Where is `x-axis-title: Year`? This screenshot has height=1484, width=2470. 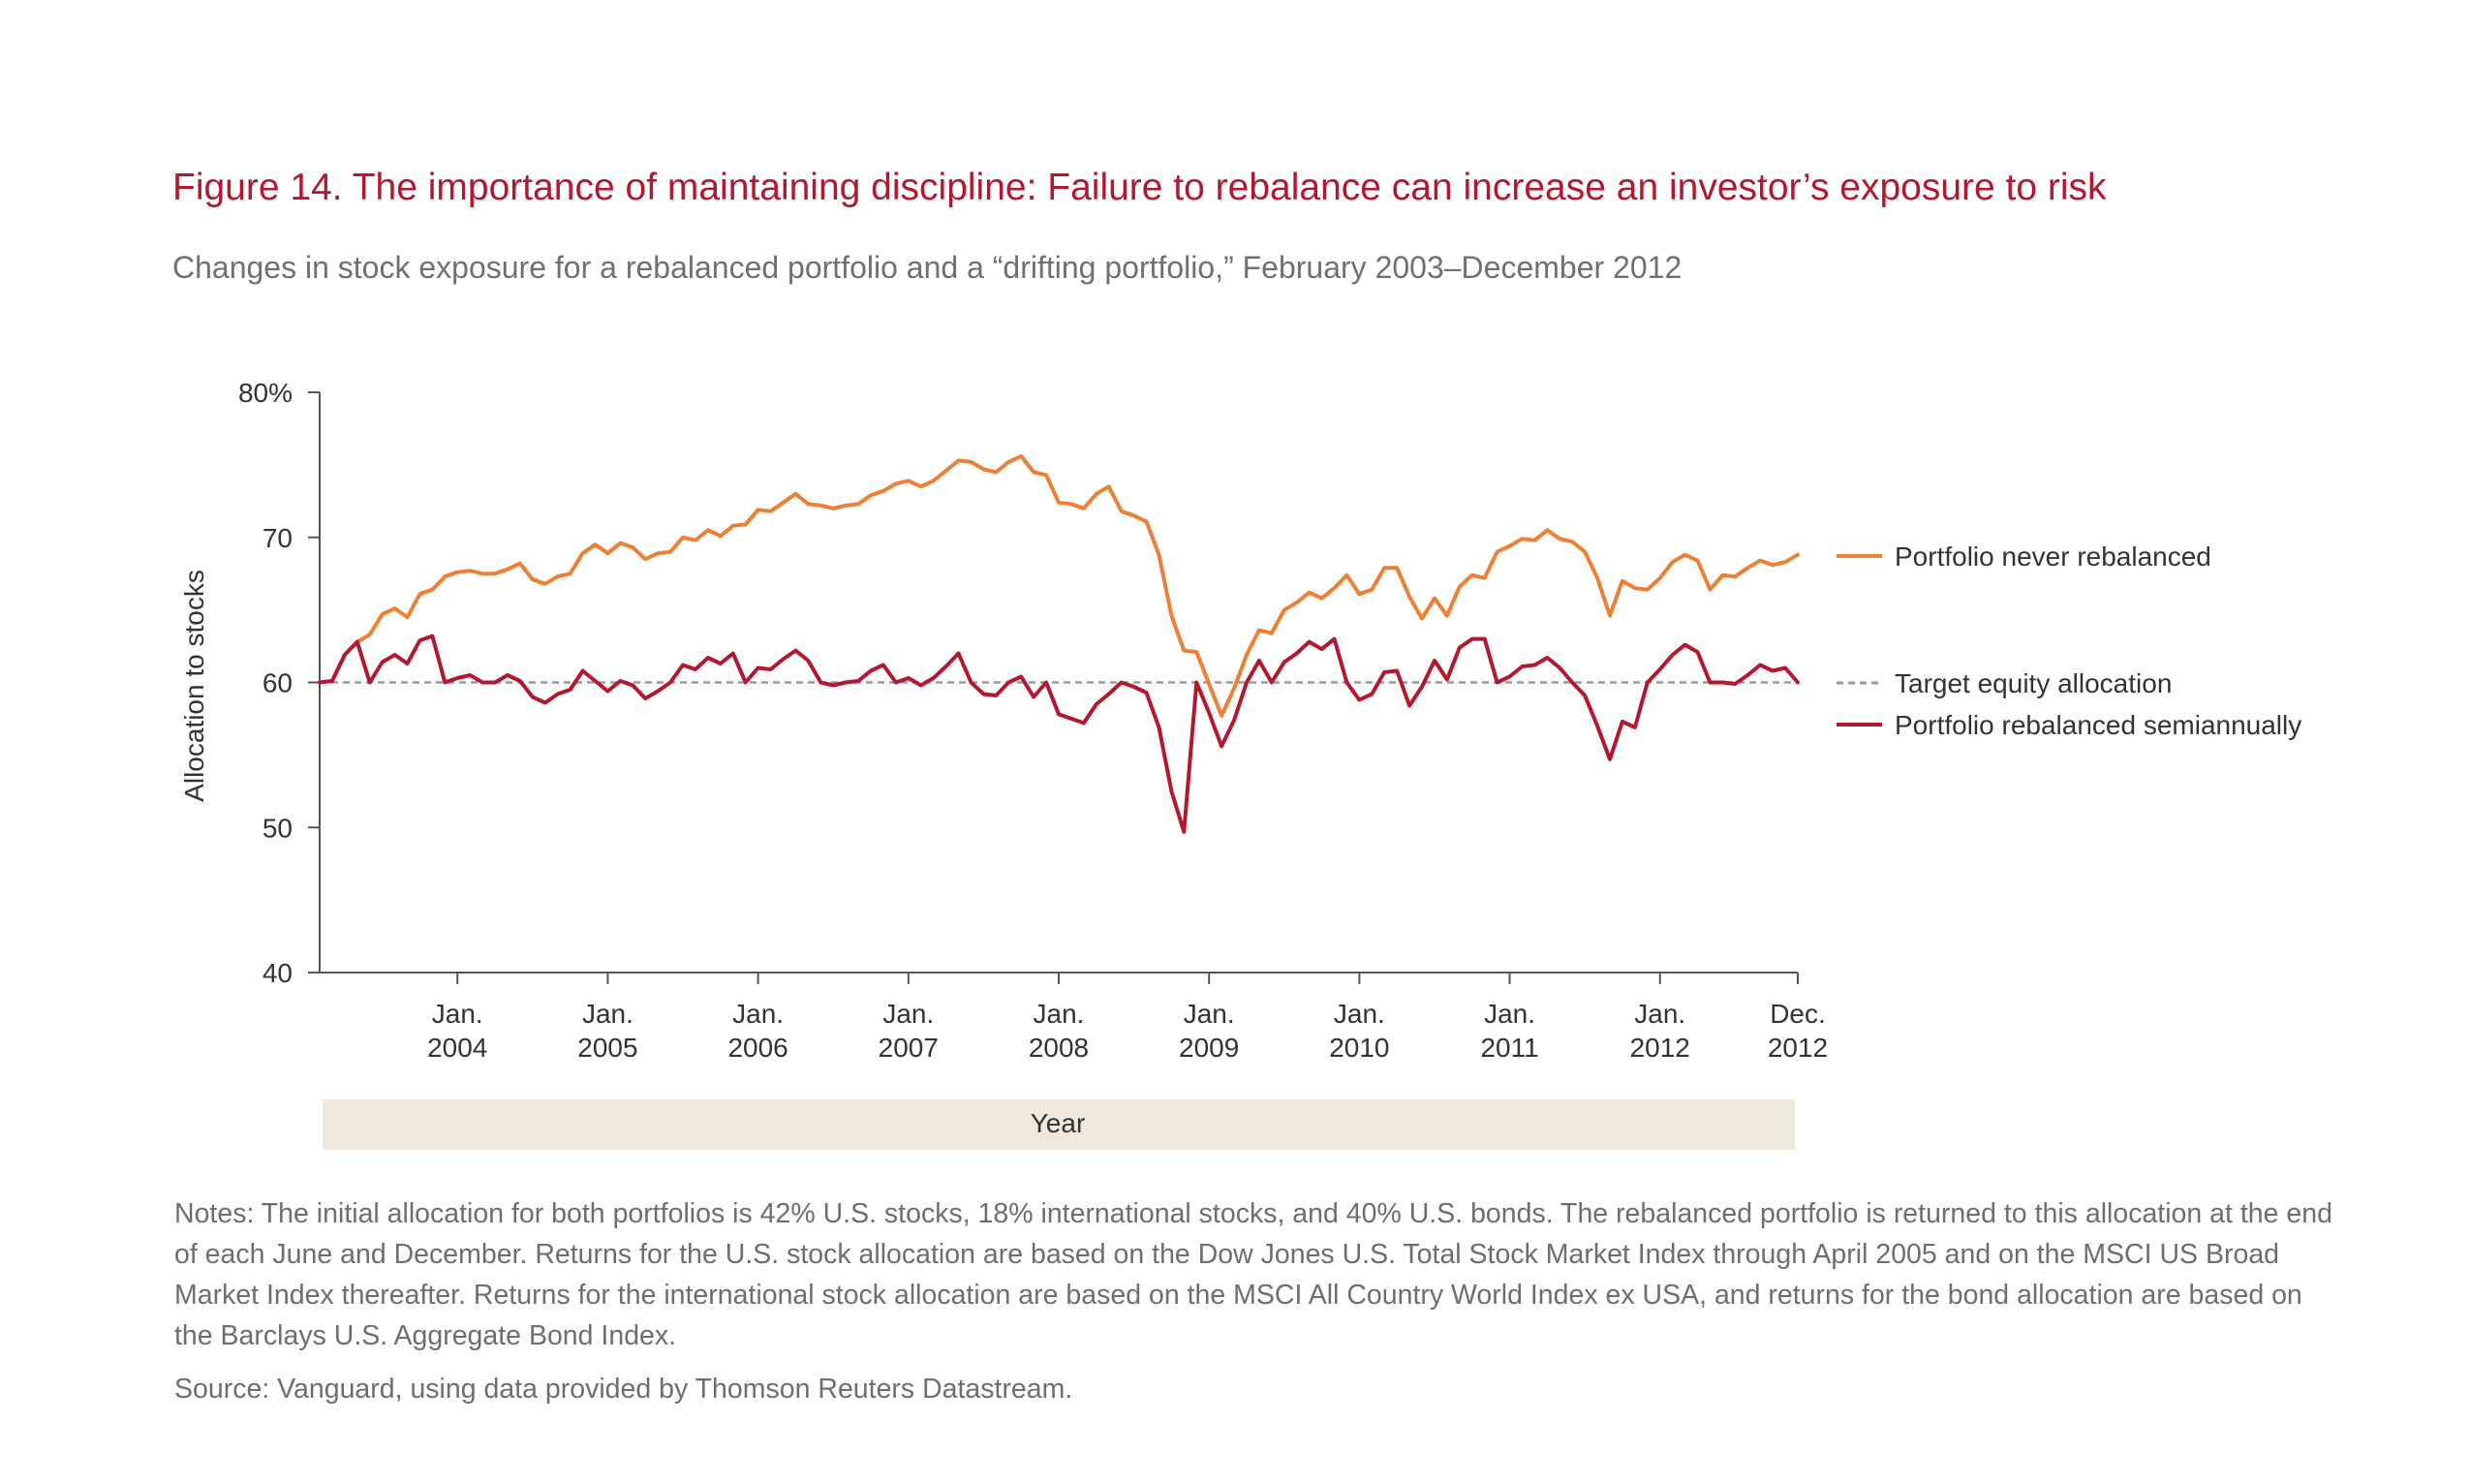 x-axis-title: Year is located at coordinates (1059, 1123).